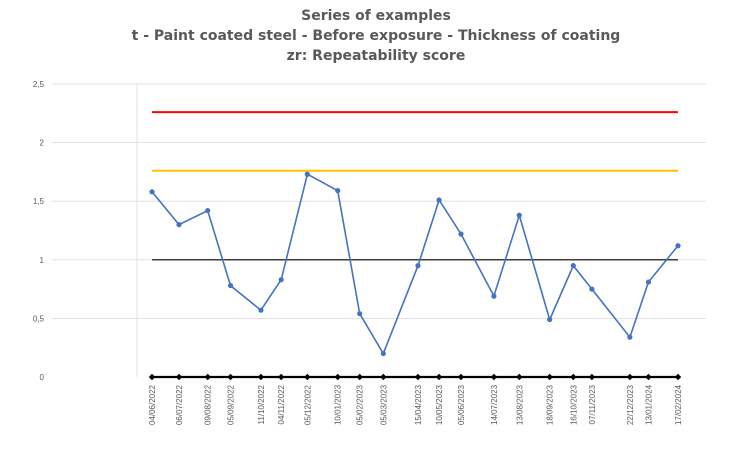 This screenshot has width=752, height=452. I want to click on x-tick-label: 18/09/2023, so click(550, 404).